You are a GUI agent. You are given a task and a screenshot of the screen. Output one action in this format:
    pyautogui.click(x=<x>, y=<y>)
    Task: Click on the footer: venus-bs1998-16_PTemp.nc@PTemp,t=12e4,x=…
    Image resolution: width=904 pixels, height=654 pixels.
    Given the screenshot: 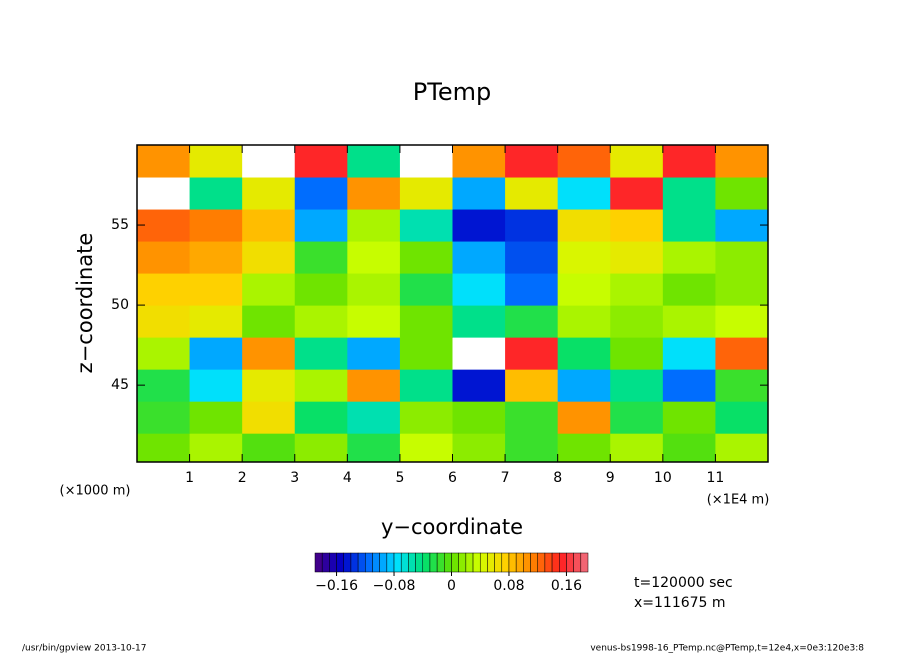 What is the action you would take?
    pyautogui.click(x=727, y=649)
    